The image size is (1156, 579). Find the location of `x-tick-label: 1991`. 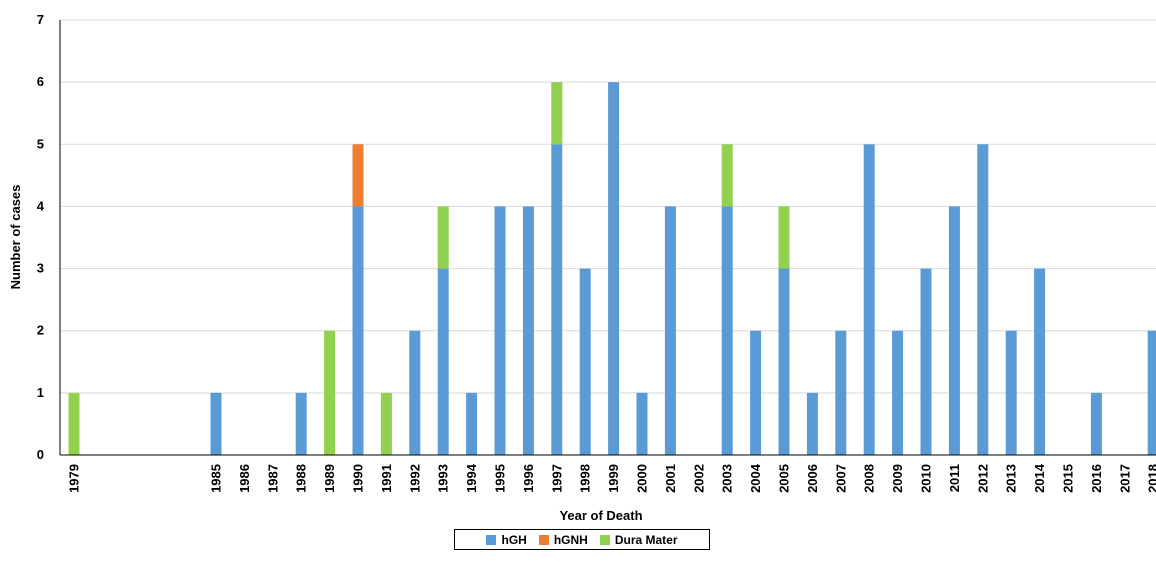

x-tick-label: 1991 is located at coordinates (386, 478).